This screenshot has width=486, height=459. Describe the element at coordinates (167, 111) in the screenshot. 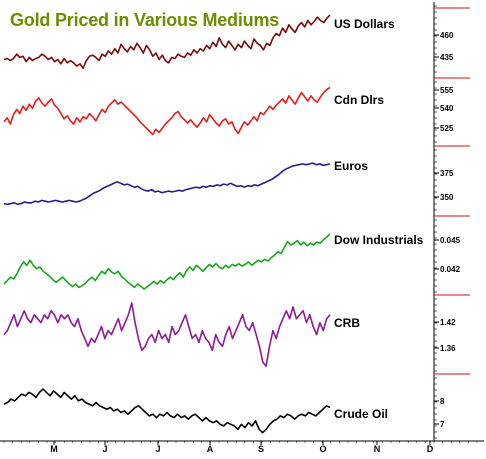

I see `series-line-cdn-dlrs` at that location.